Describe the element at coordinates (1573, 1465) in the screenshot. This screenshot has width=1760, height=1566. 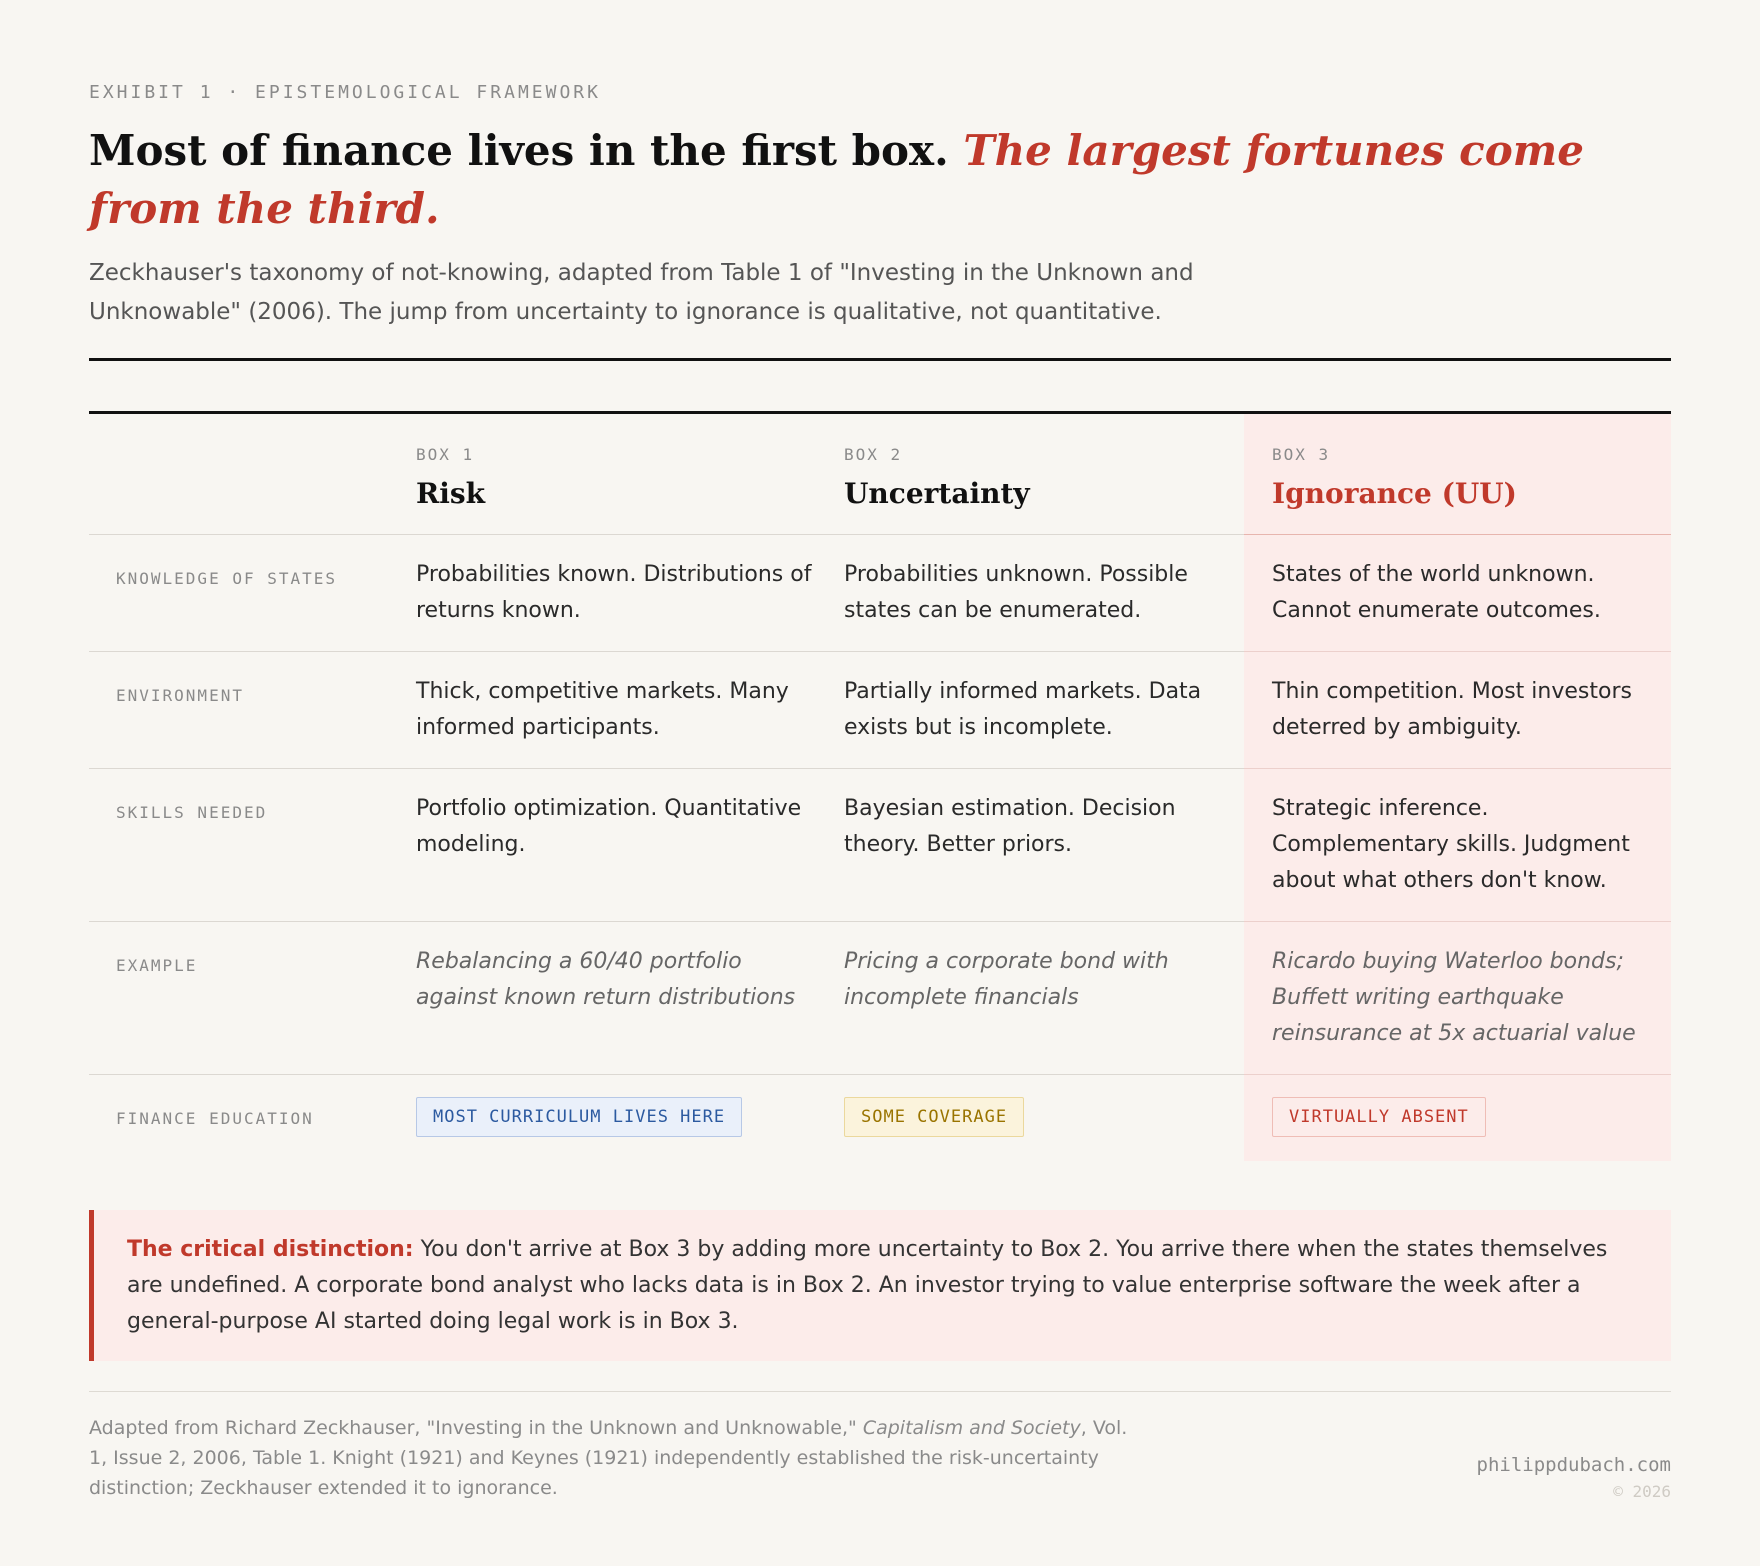
I see `site: philippdubach.com` at that location.